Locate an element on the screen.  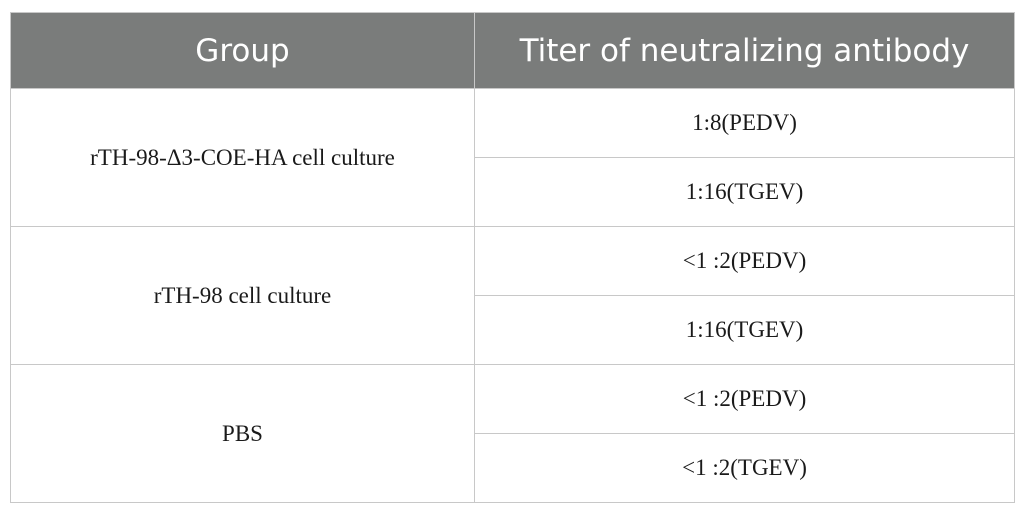
header-titer: Titer of neutralizing antibody is located at coordinates (744, 50).